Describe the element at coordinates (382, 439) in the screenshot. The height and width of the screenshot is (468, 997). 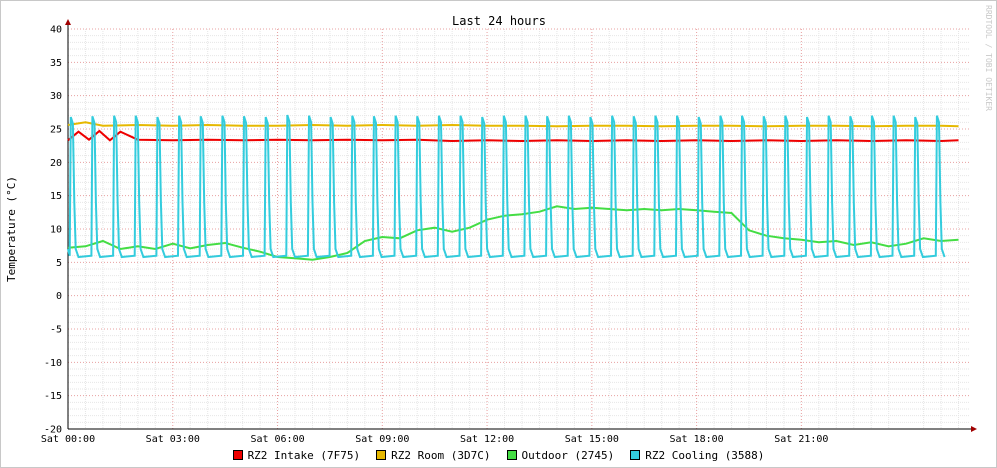
I see `x-tick-label: Sat 09:00` at that location.